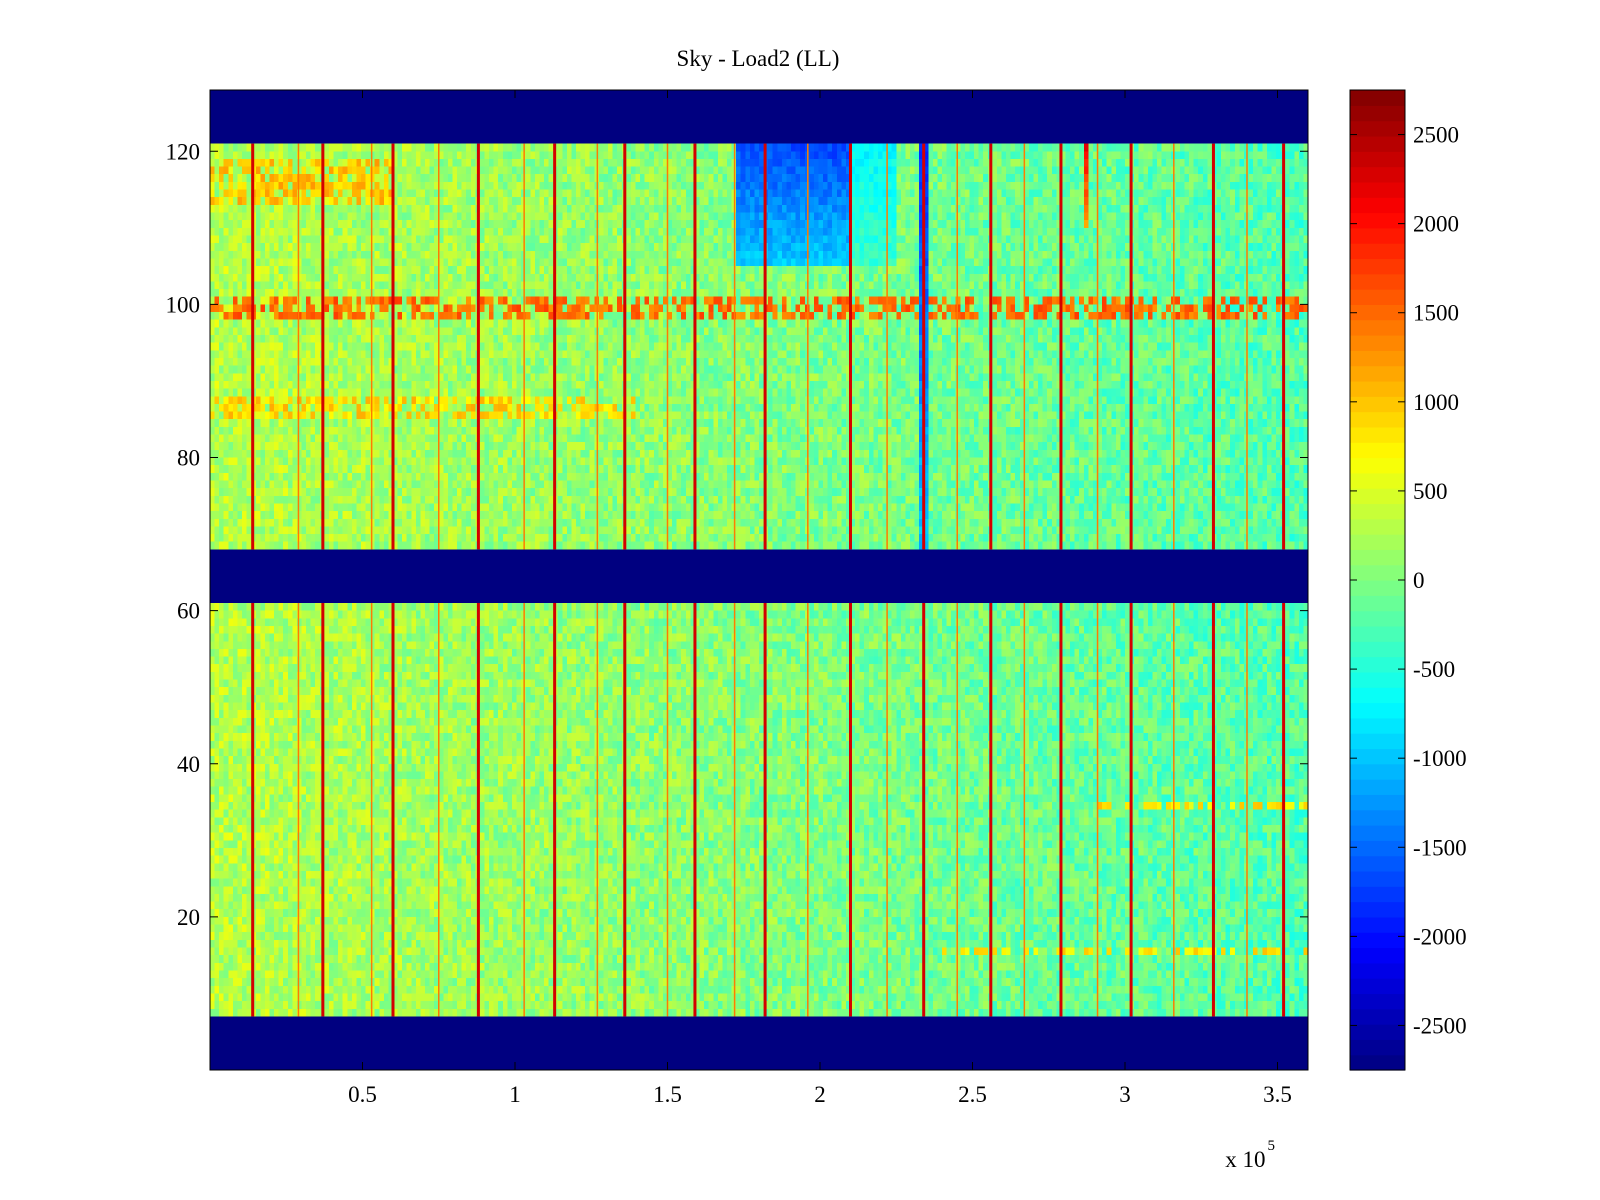 Image resolution: width=1600 pixels, height=1200 pixels. What do you see at coordinates (1440, 936) in the screenshot?
I see `colorbar-tick-label: -2000` at bounding box center [1440, 936].